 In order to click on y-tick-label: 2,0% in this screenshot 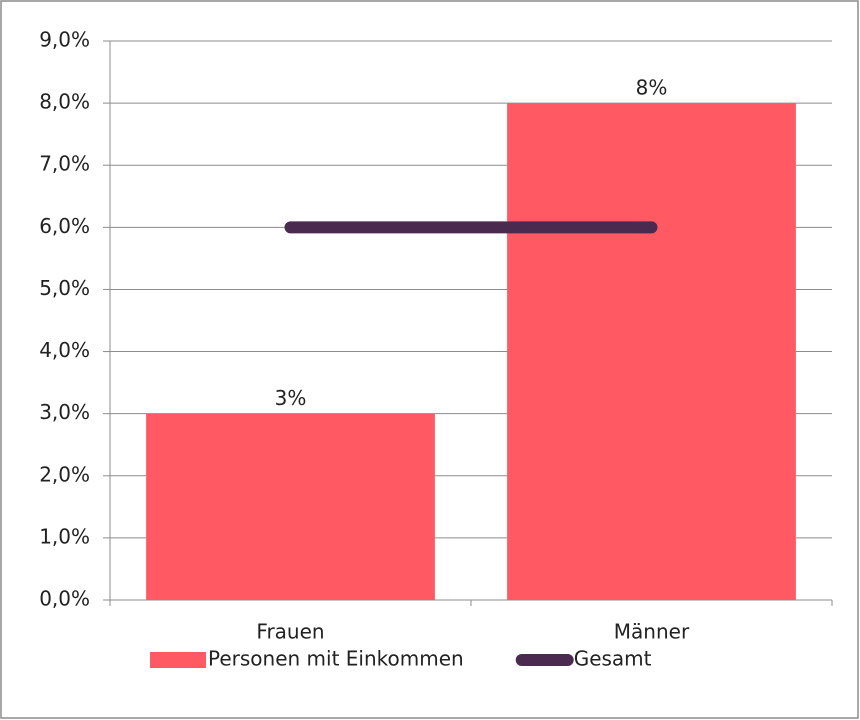, I will do `click(64, 474)`.